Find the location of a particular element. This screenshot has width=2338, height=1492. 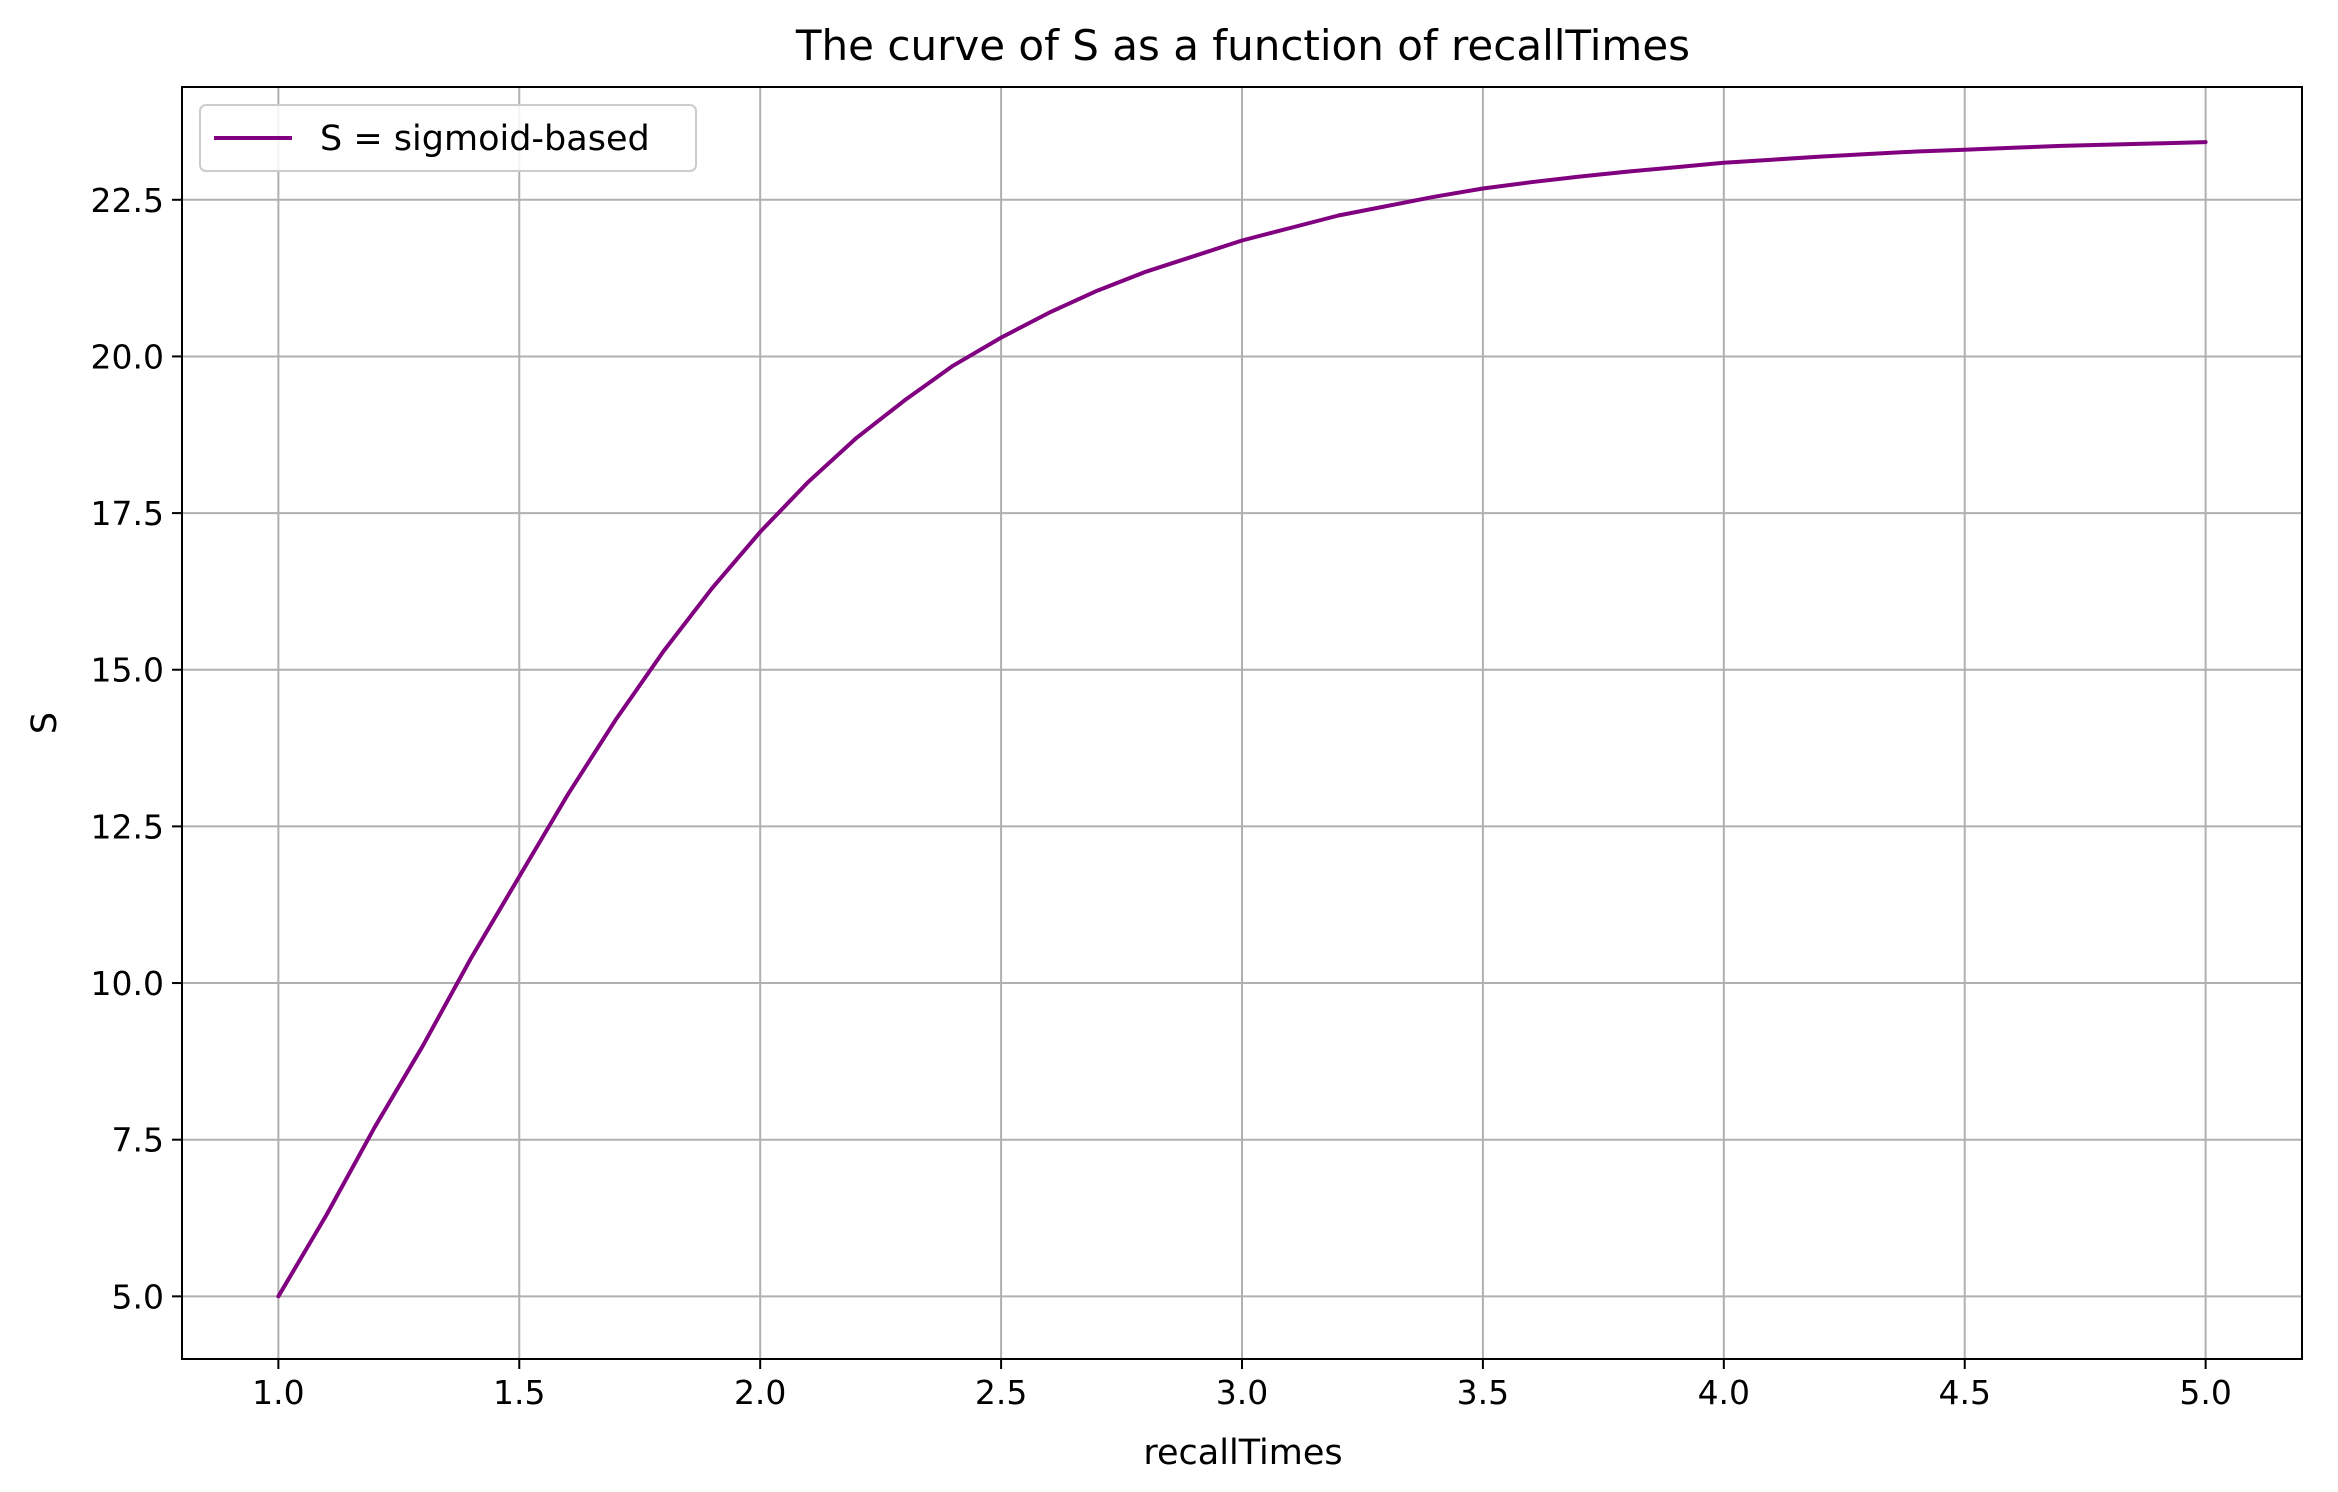

x-tick-label: 4.0 is located at coordinates (1724, 1392).